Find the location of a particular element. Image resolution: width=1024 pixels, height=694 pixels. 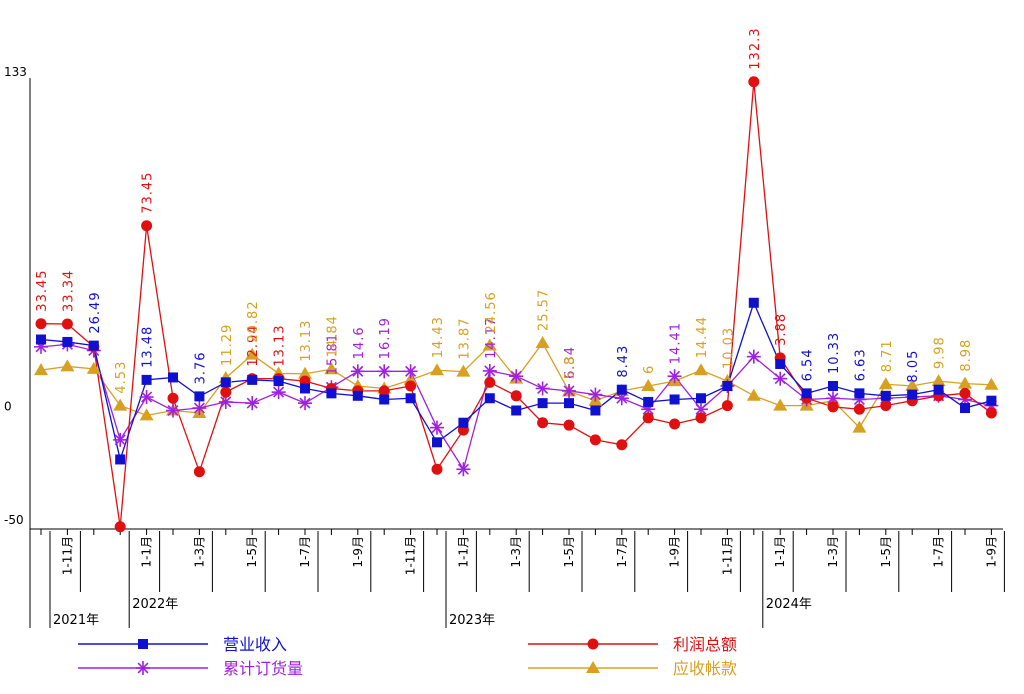

data-label: 14.6 is located at coordinates (359, 342).